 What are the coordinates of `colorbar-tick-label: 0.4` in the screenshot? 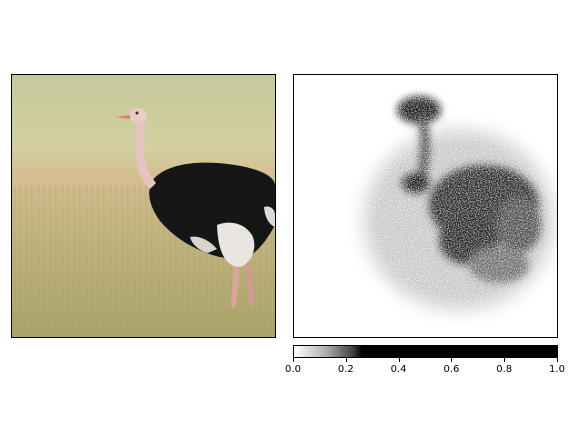 It's located at (398, 369).